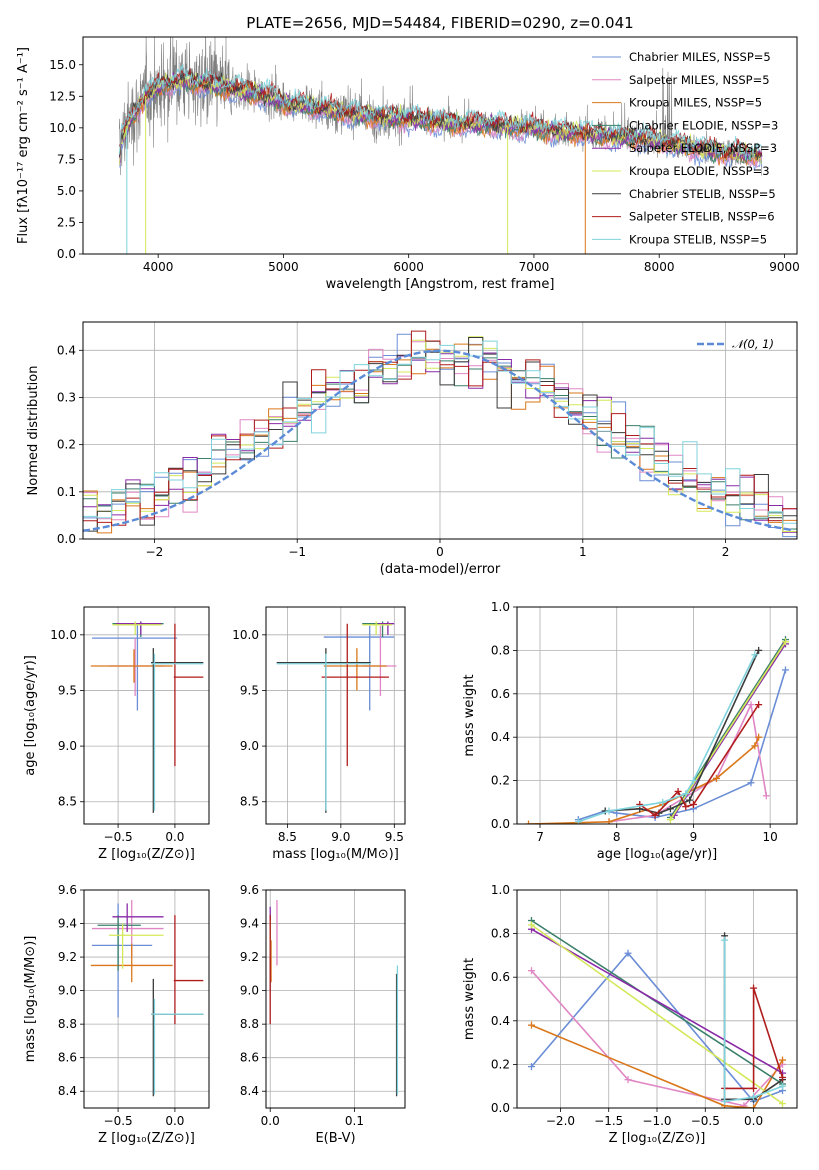  Describe the element at coordinates (702, 217) in the screenshot. I see `legend-entry: Salpeter STELIB, NSSP=6` at that location.